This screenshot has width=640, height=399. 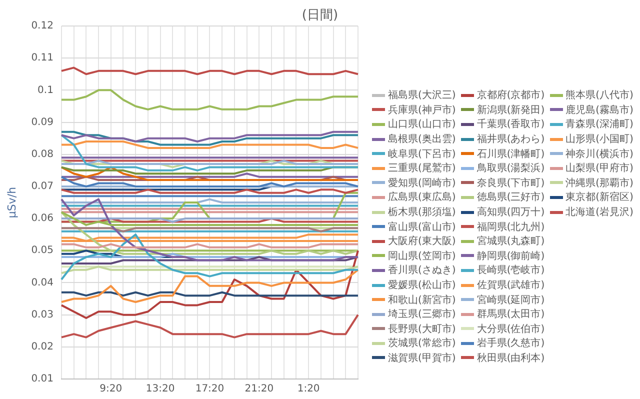 What do you see at coordinates (422, 197) in the screenshot?
I see `legend-label: 広島県(東広島)` at bounding box center [422, 197].